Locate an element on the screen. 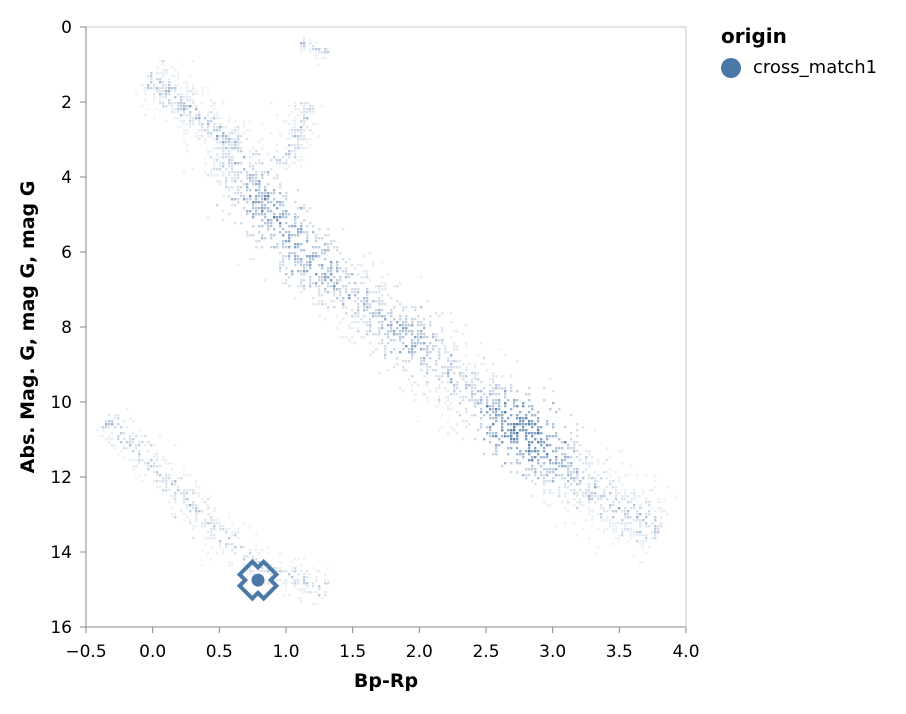  legend-entry-cross-match1: cross_match1 is located at coordinates (799, 67).